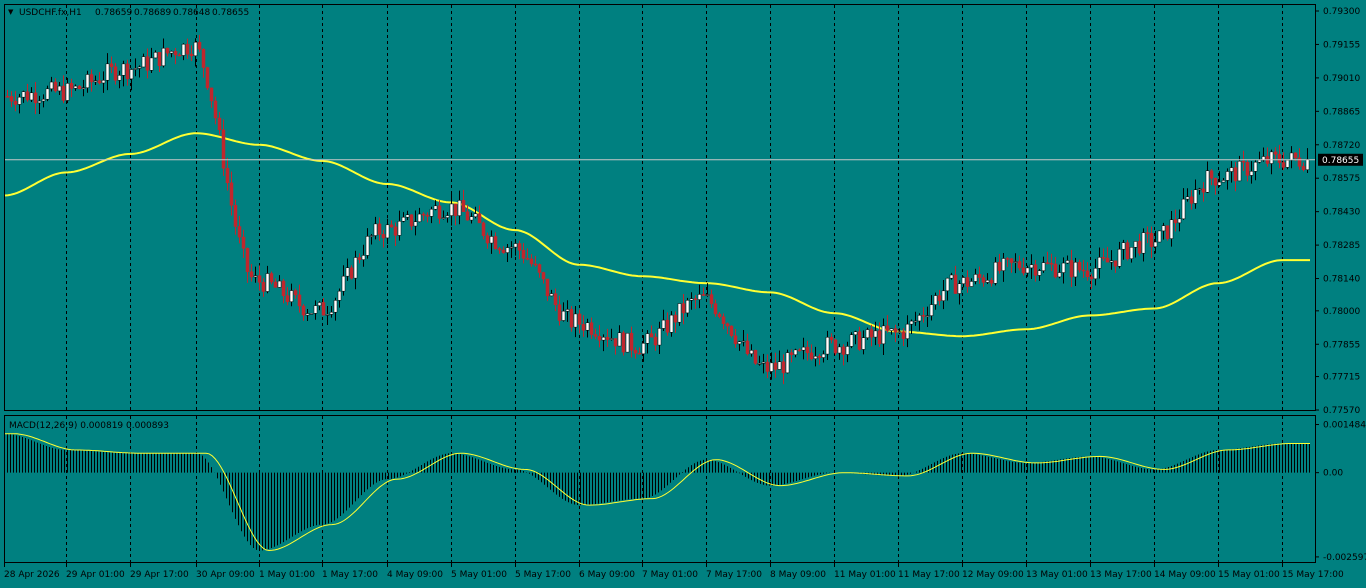  Describe the element at coordinates (798, 575) in the screenshot. I see `x-tick-label: 8 May 09:00` at that location.